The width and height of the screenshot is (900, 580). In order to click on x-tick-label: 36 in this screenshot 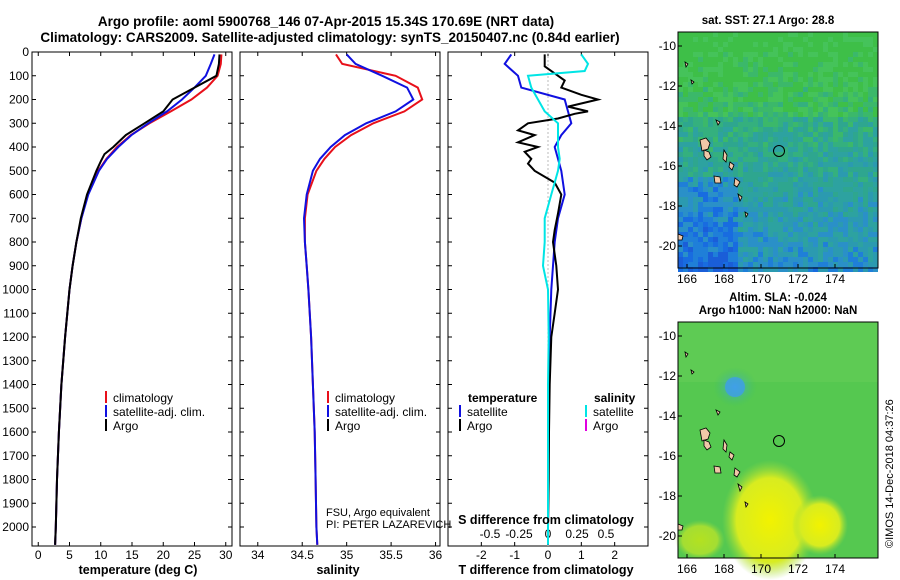, I will do `click(436, 555)`.